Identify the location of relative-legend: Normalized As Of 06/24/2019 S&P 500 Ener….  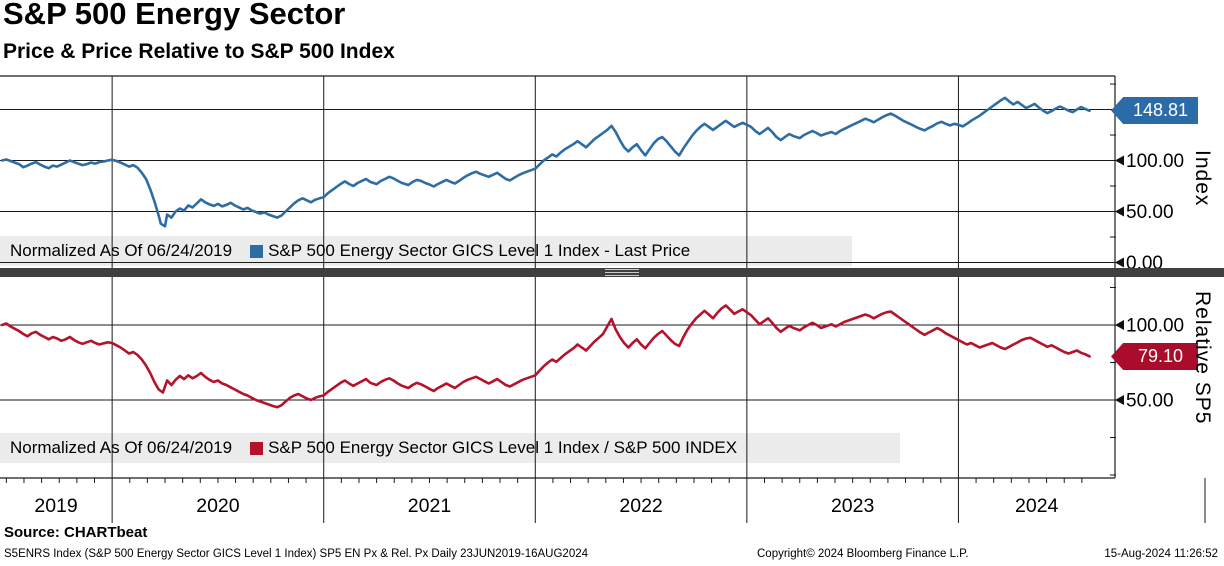
(373, 448).